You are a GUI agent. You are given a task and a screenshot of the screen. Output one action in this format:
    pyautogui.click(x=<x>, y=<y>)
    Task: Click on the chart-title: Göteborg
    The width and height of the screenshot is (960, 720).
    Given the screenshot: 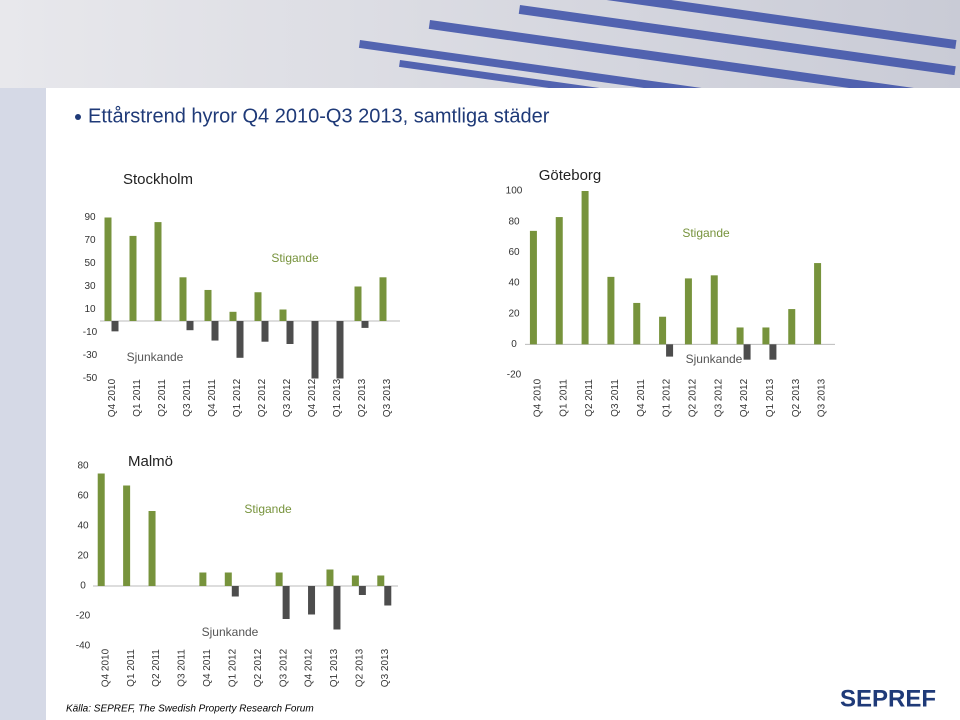 What is the action you would take?
    pyautogui.click(x=570, y=175)
    